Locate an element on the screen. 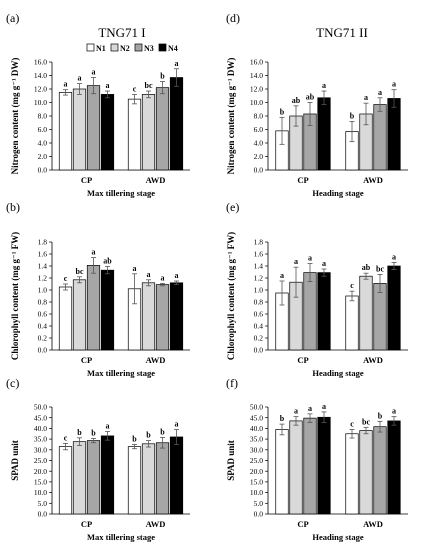 The width and height of the screenshot is (440, 550). y-tick-label: 4.0 is located at coordinates (43, 143).